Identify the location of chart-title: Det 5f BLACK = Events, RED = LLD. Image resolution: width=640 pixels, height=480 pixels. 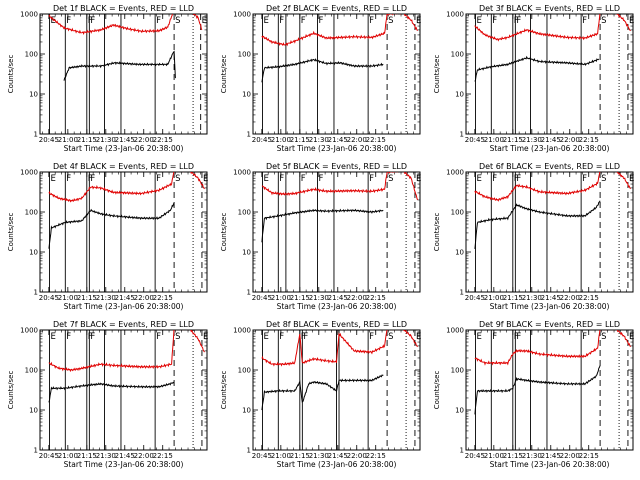
(336, 166).